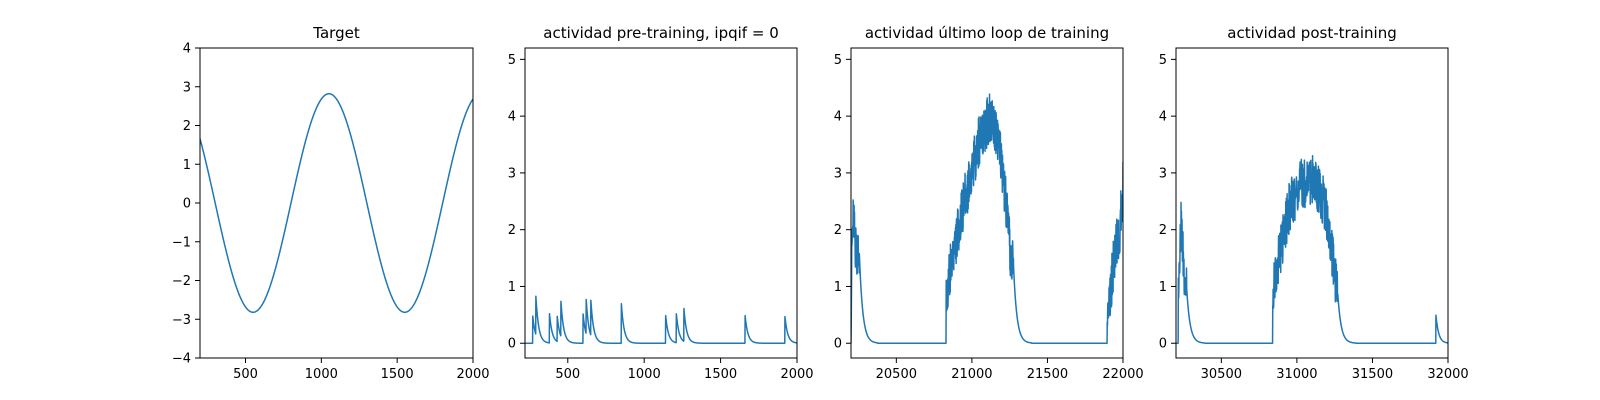  I want to click on chart-title: actividad último loop de training, so click(987, 33).